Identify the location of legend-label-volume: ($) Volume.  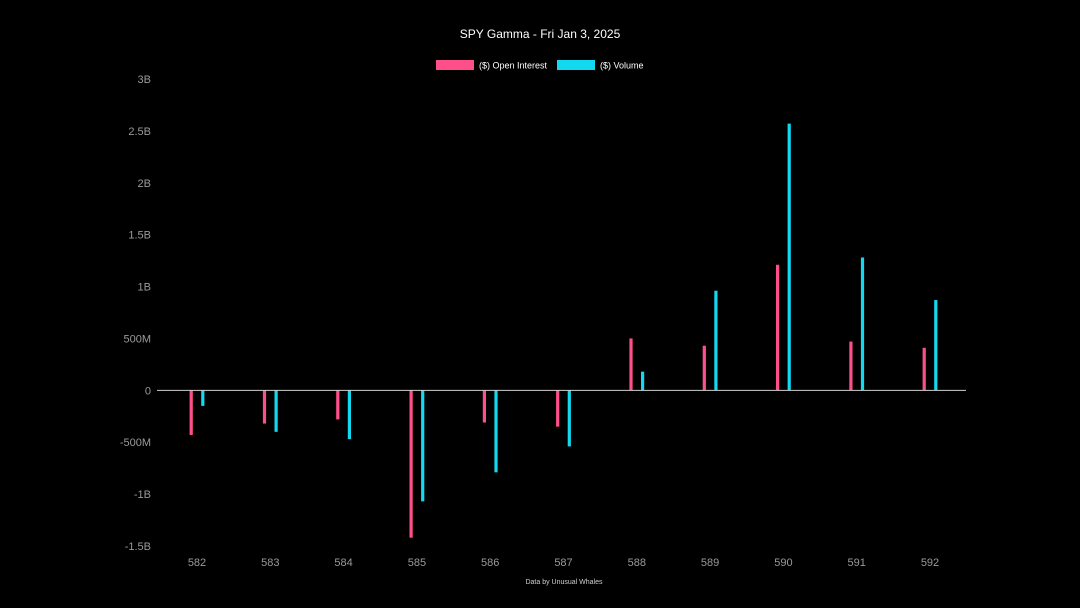
(622, 66).